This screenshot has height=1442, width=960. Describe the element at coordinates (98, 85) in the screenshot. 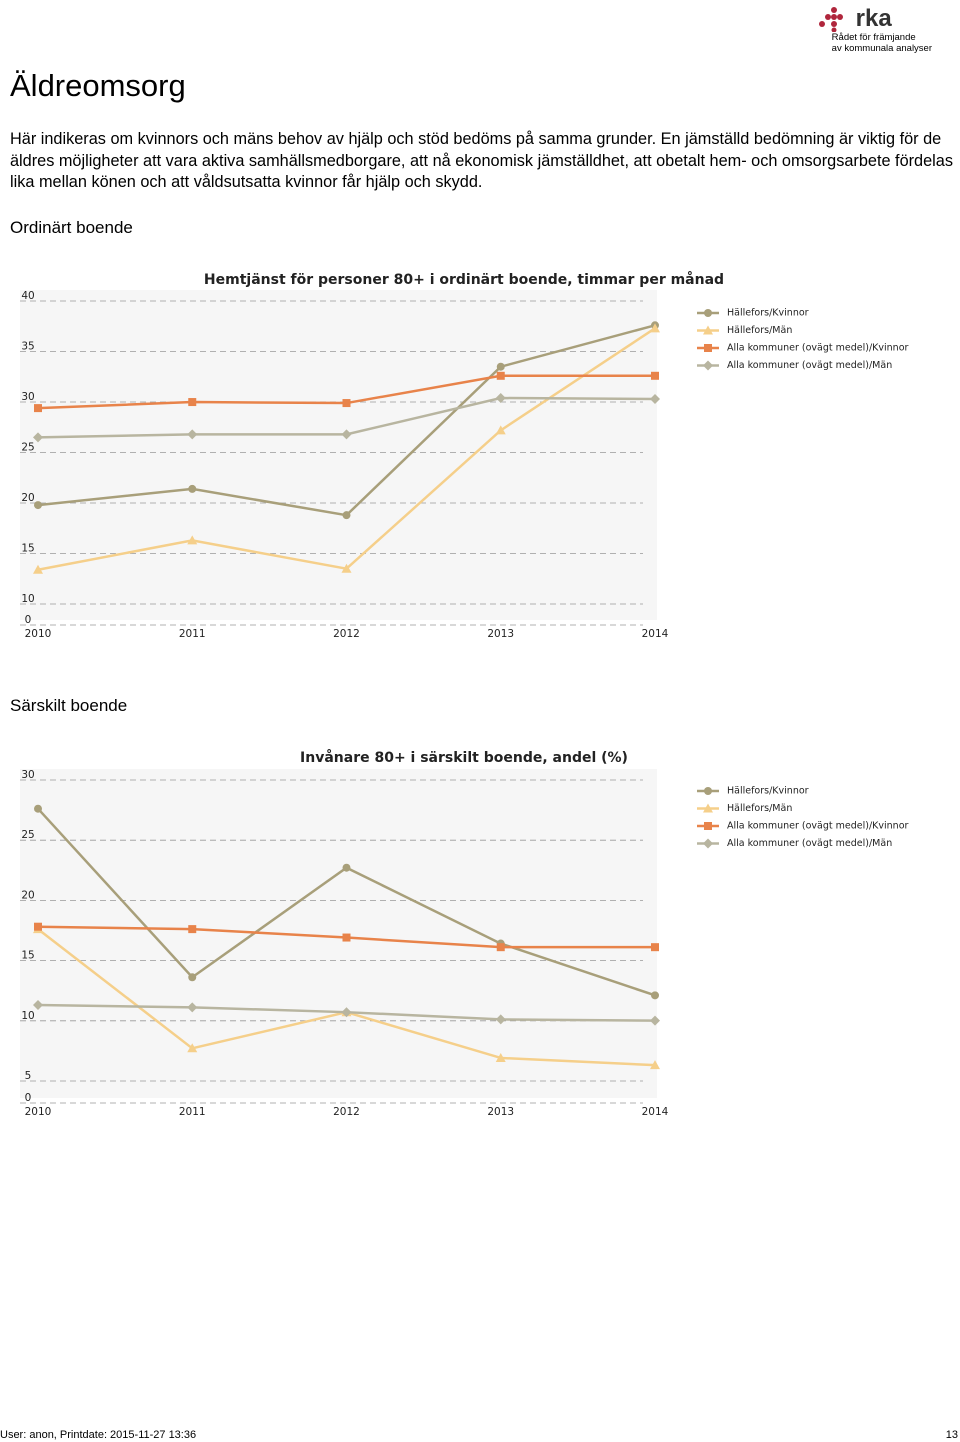

I see `page-title: Äldreomsorg` at that location.